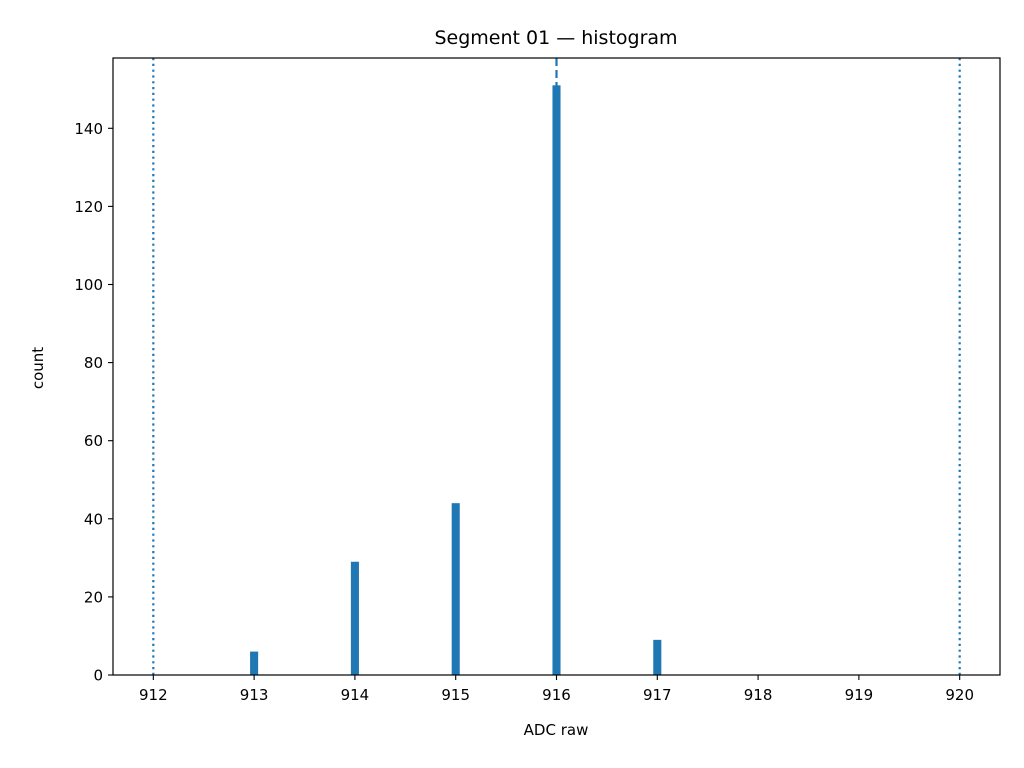  What do you see at coordinates (38, 368) in the screenshot?
I see `y-axis-label: count` at bounding box center [38, 368].